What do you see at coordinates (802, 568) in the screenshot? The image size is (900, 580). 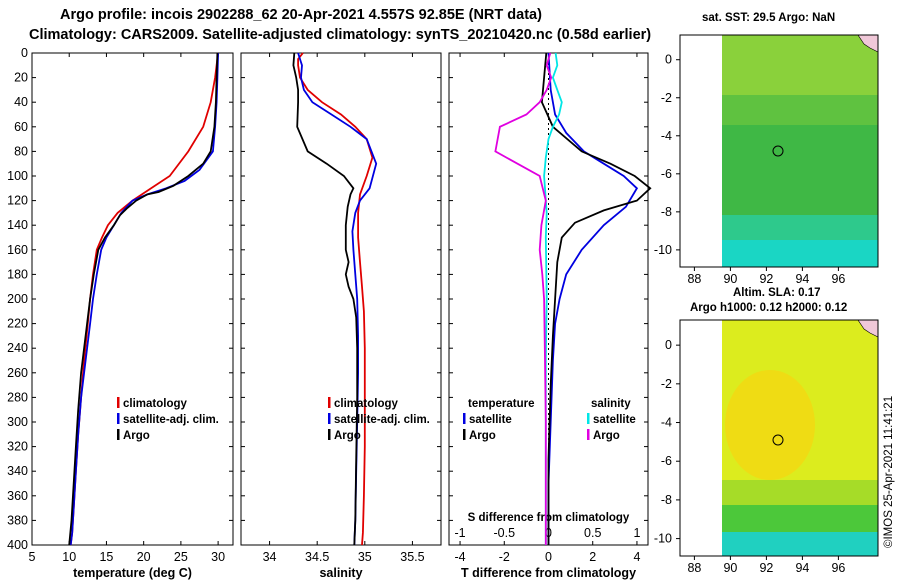 I see `sla-x-tick-label: 94` at bounding box center [802, 568].